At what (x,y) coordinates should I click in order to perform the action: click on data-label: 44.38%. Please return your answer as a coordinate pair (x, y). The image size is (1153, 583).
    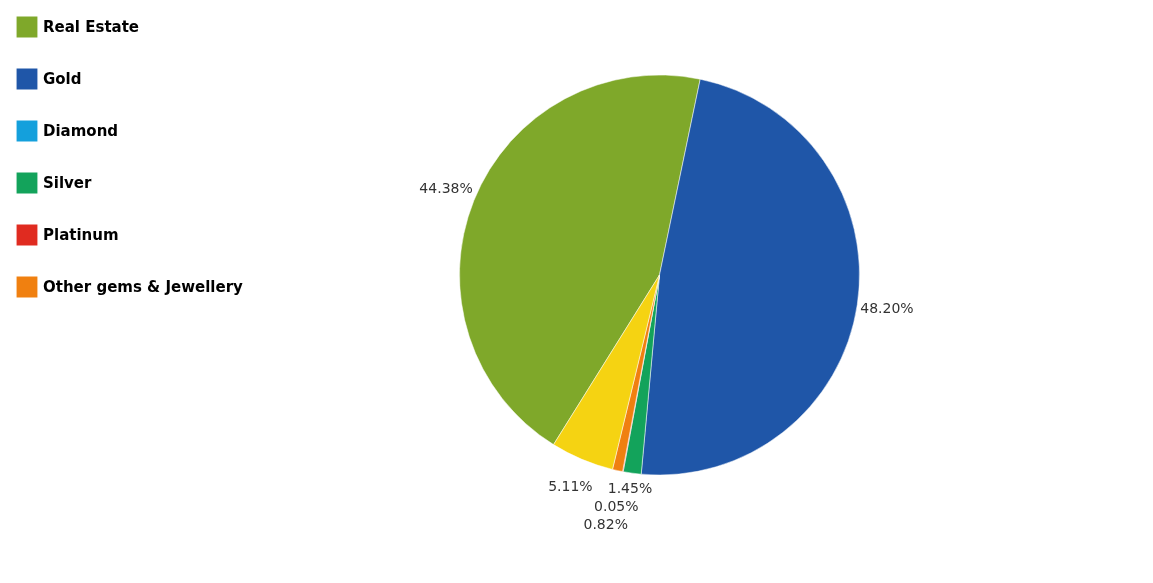
    Looking at the image, I should click on (446, 188).